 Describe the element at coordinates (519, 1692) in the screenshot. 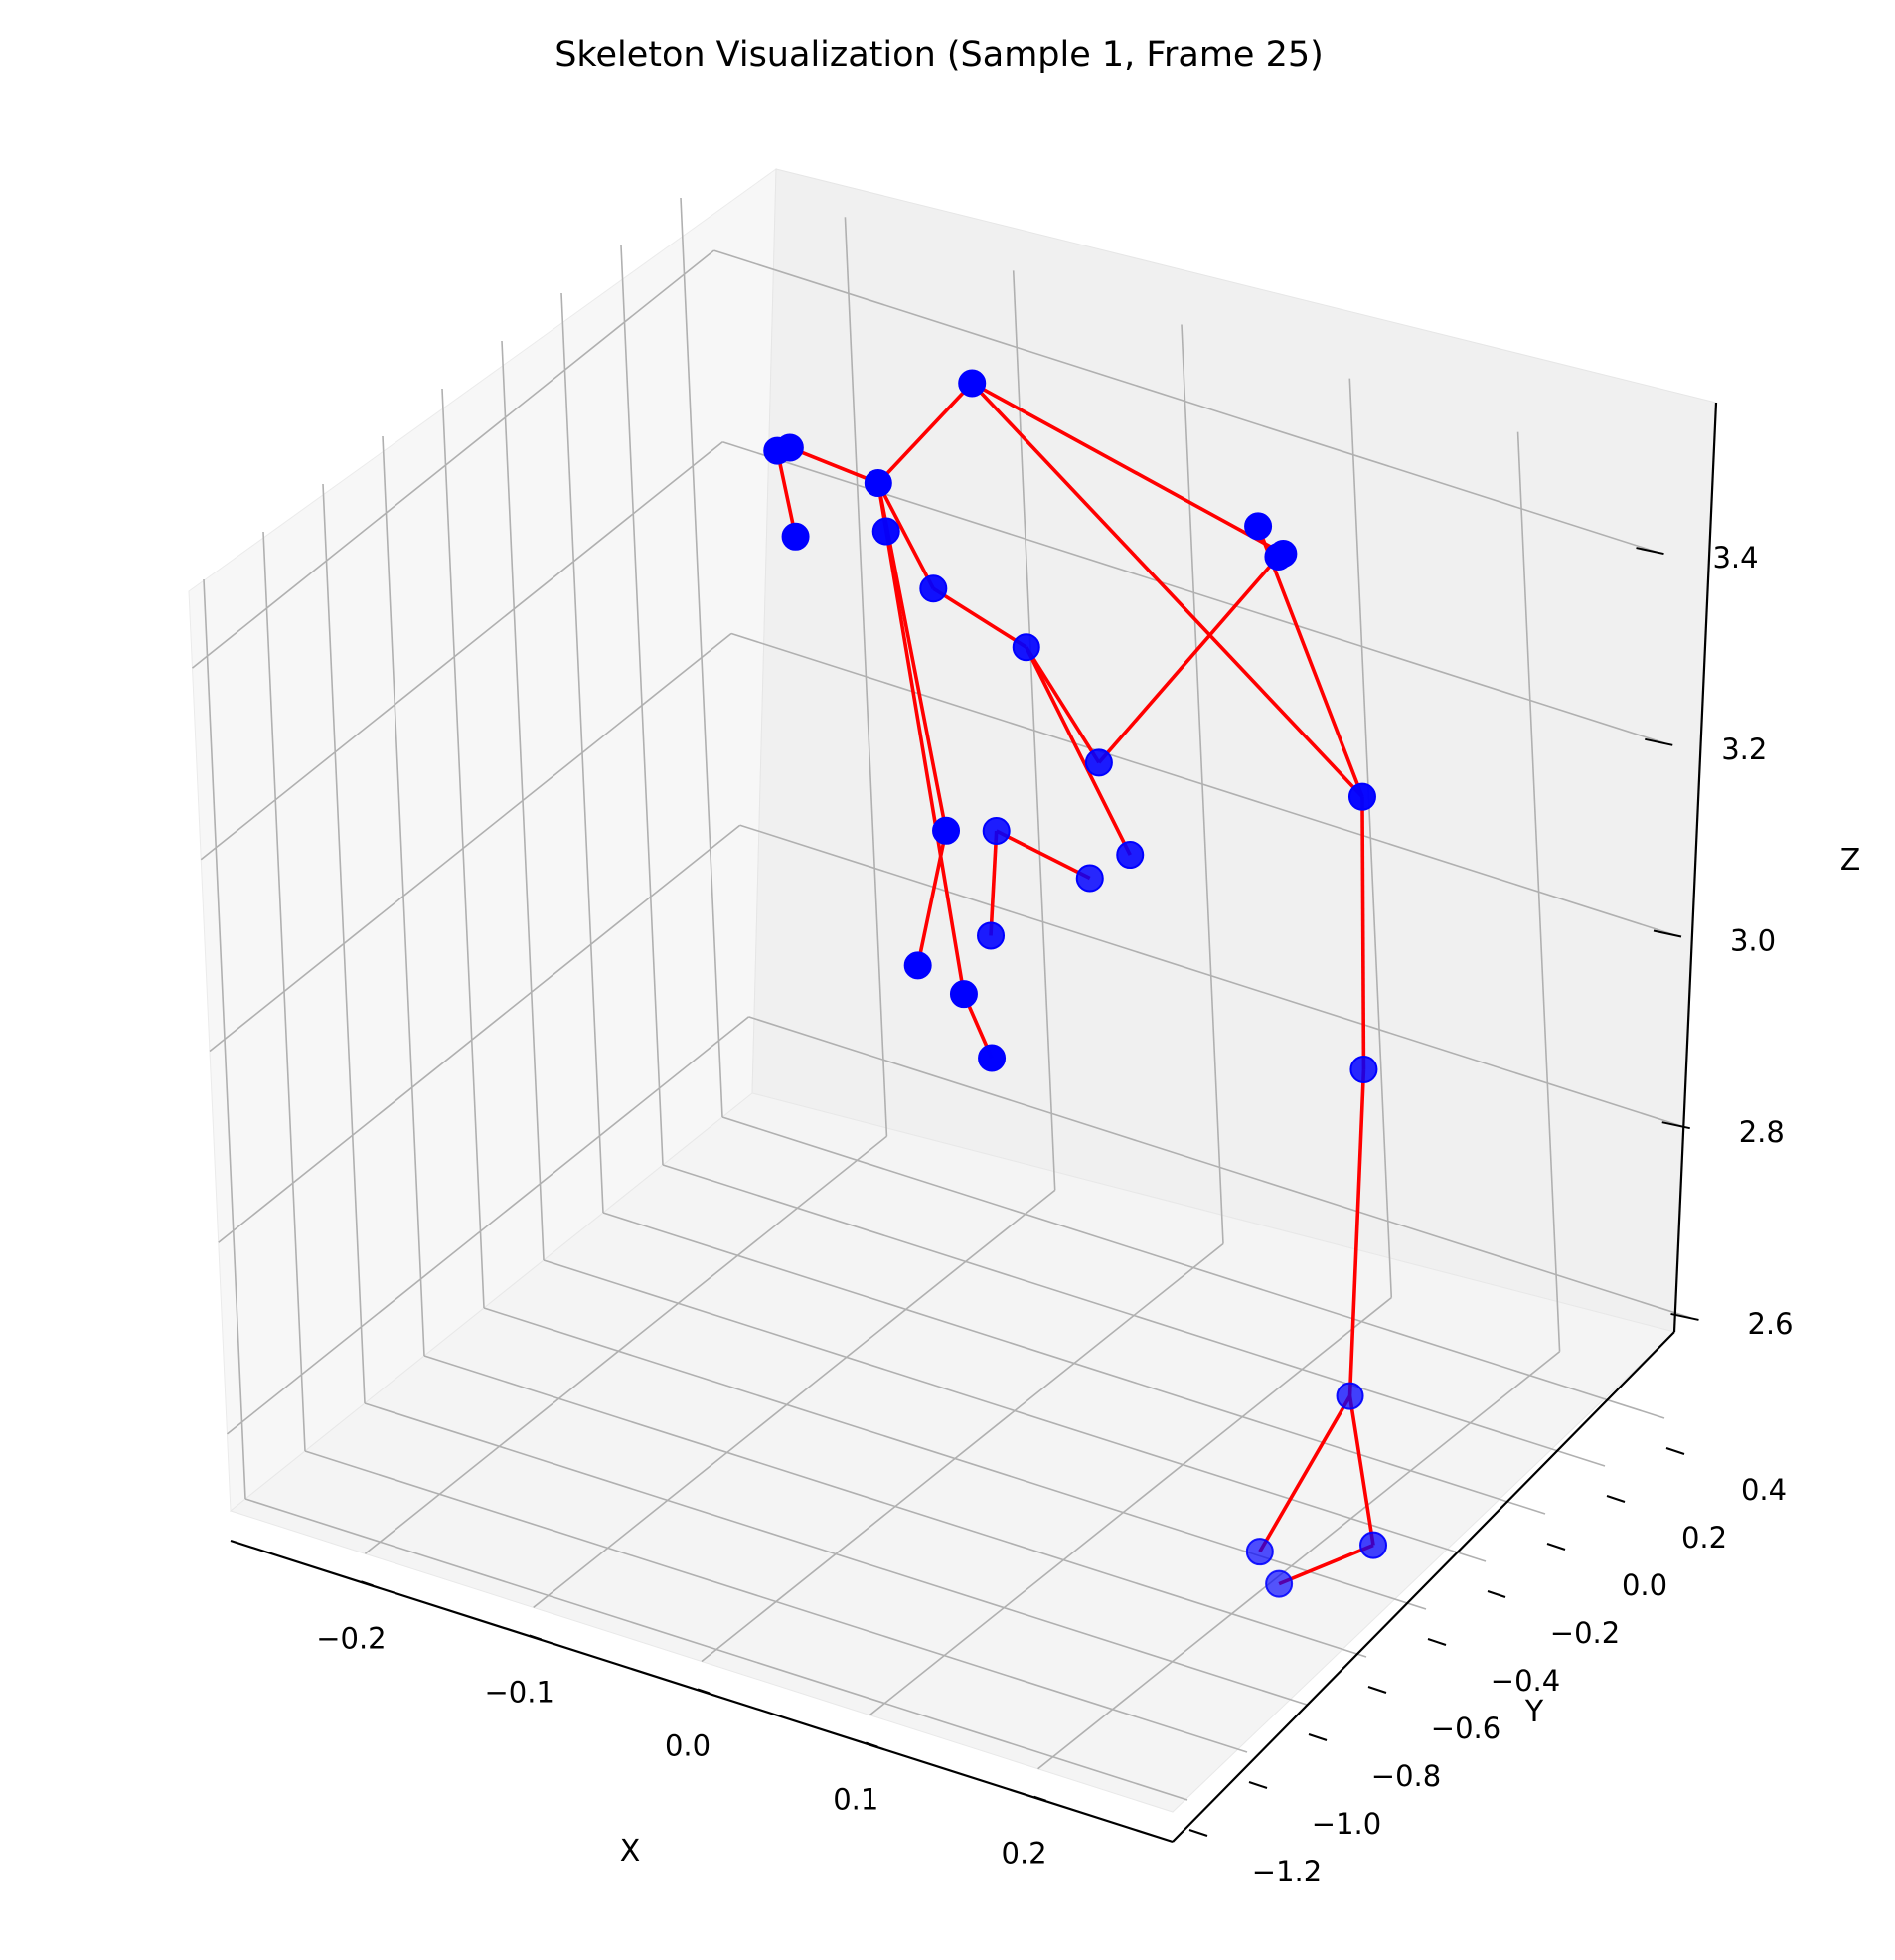

I see `x-tick-label: −0.1` at that location.